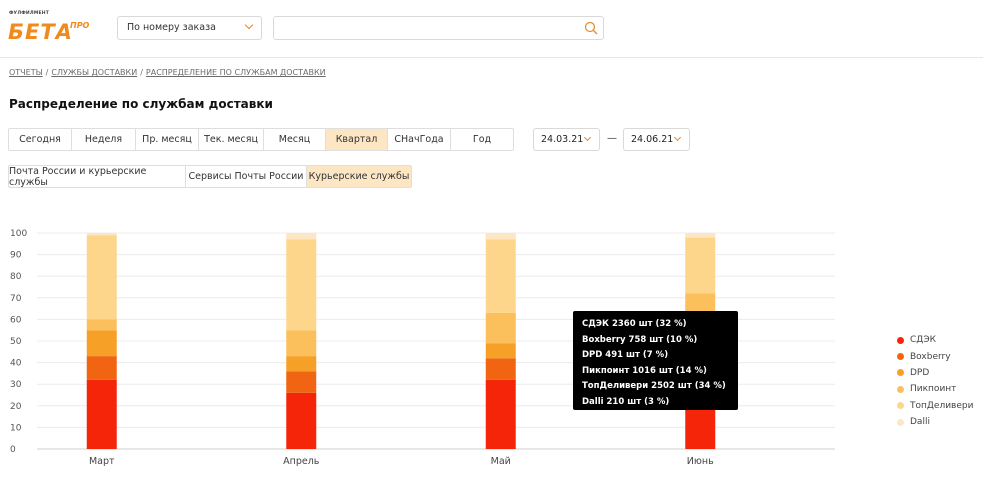  What do you see at coordinates (16, 364) in the screenshot?
I see `y-tick-label: 40` at bounding box center [16, 364].